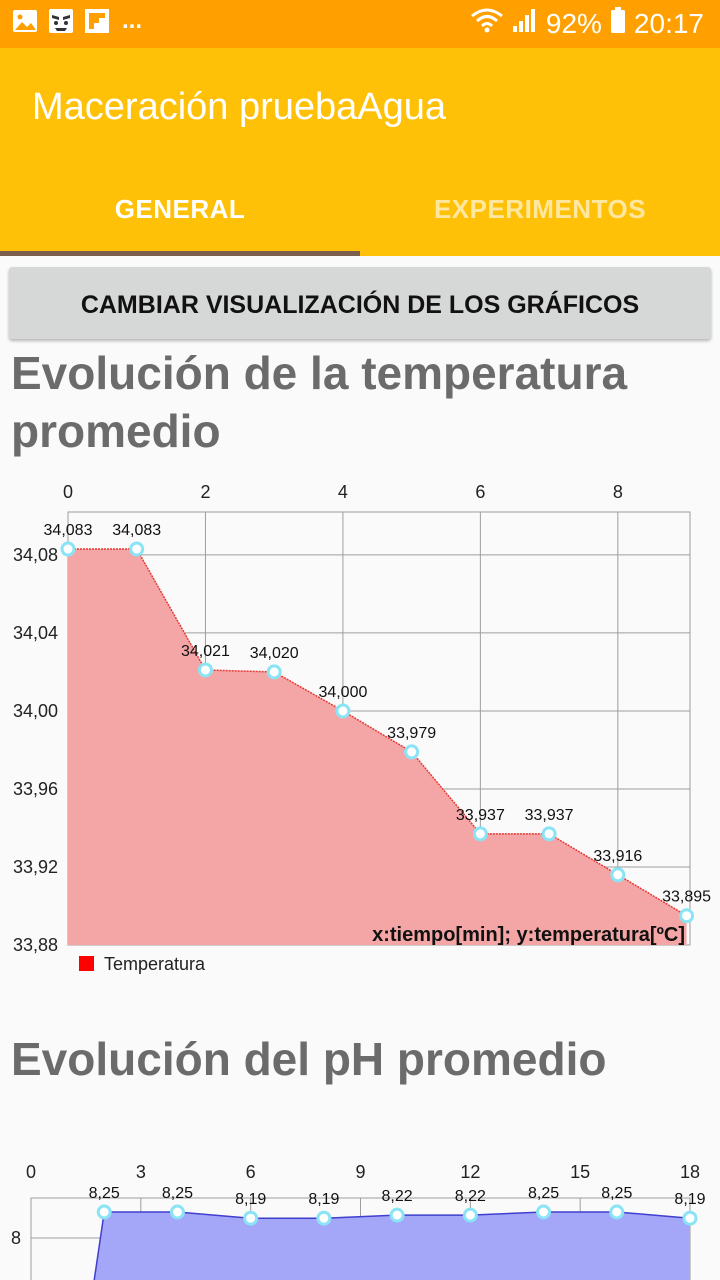  What do you see at coordinates (68, 492) in the screenshot?
I see `temp-x-tick-label: 0` at bounding box center [68, 492].